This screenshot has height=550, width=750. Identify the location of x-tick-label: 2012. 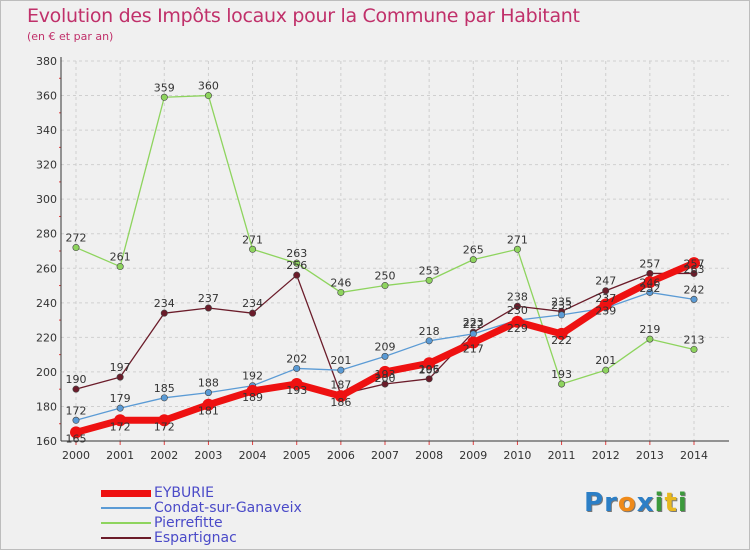
(606, 455).